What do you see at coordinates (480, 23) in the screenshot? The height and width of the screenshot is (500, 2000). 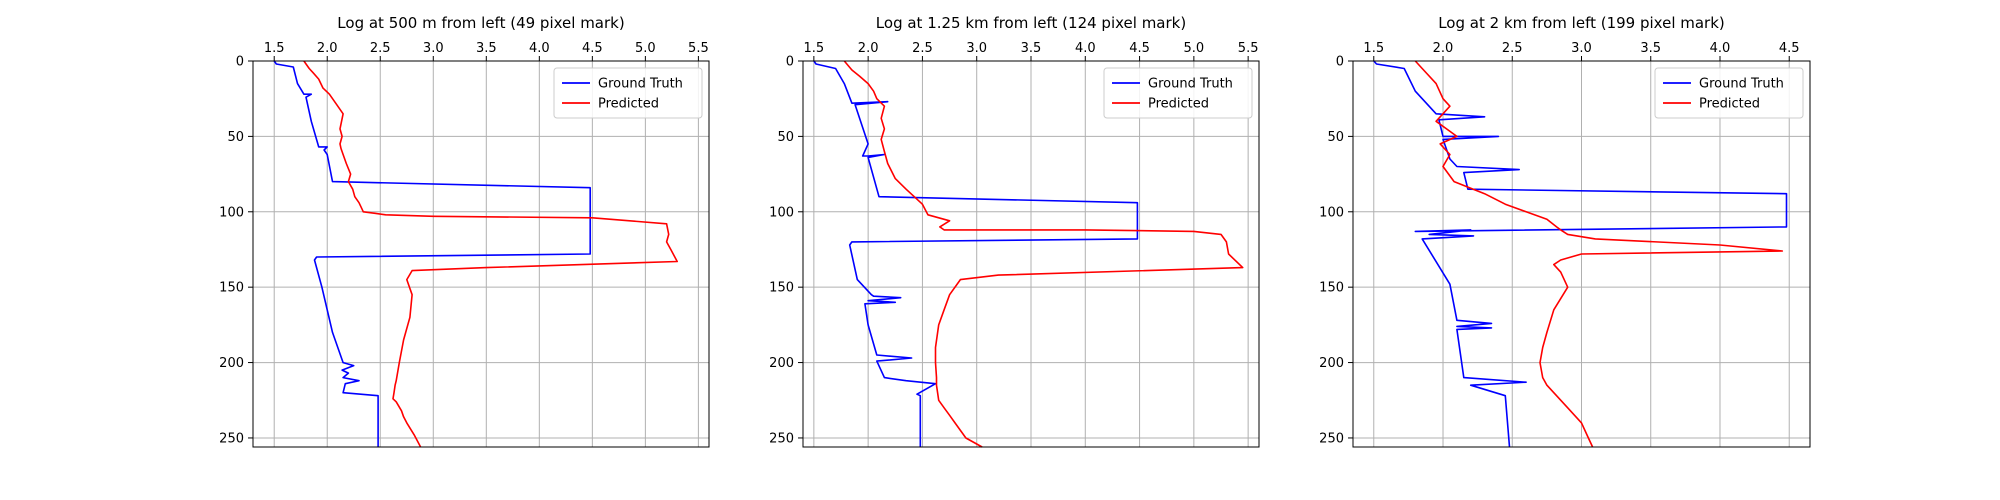 I see `panel-title: Log at 500 m from left (49 pixel mark)` at bounding box center [480, 23].